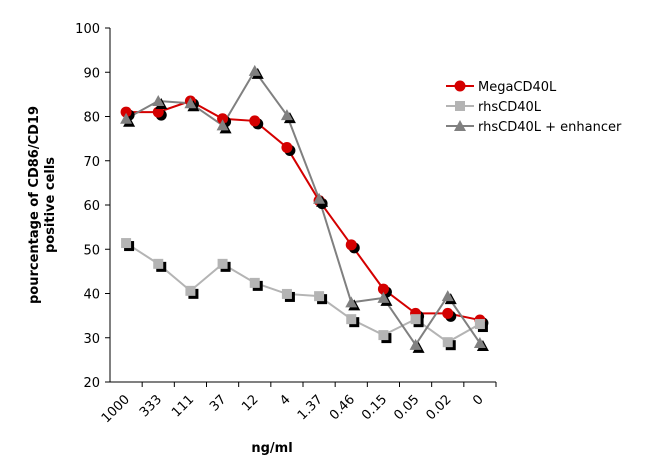 The height and width of the screenshot is (476, 652). I want to click on legend-item: rhsCD40L + enhancer, so click(534, 127).